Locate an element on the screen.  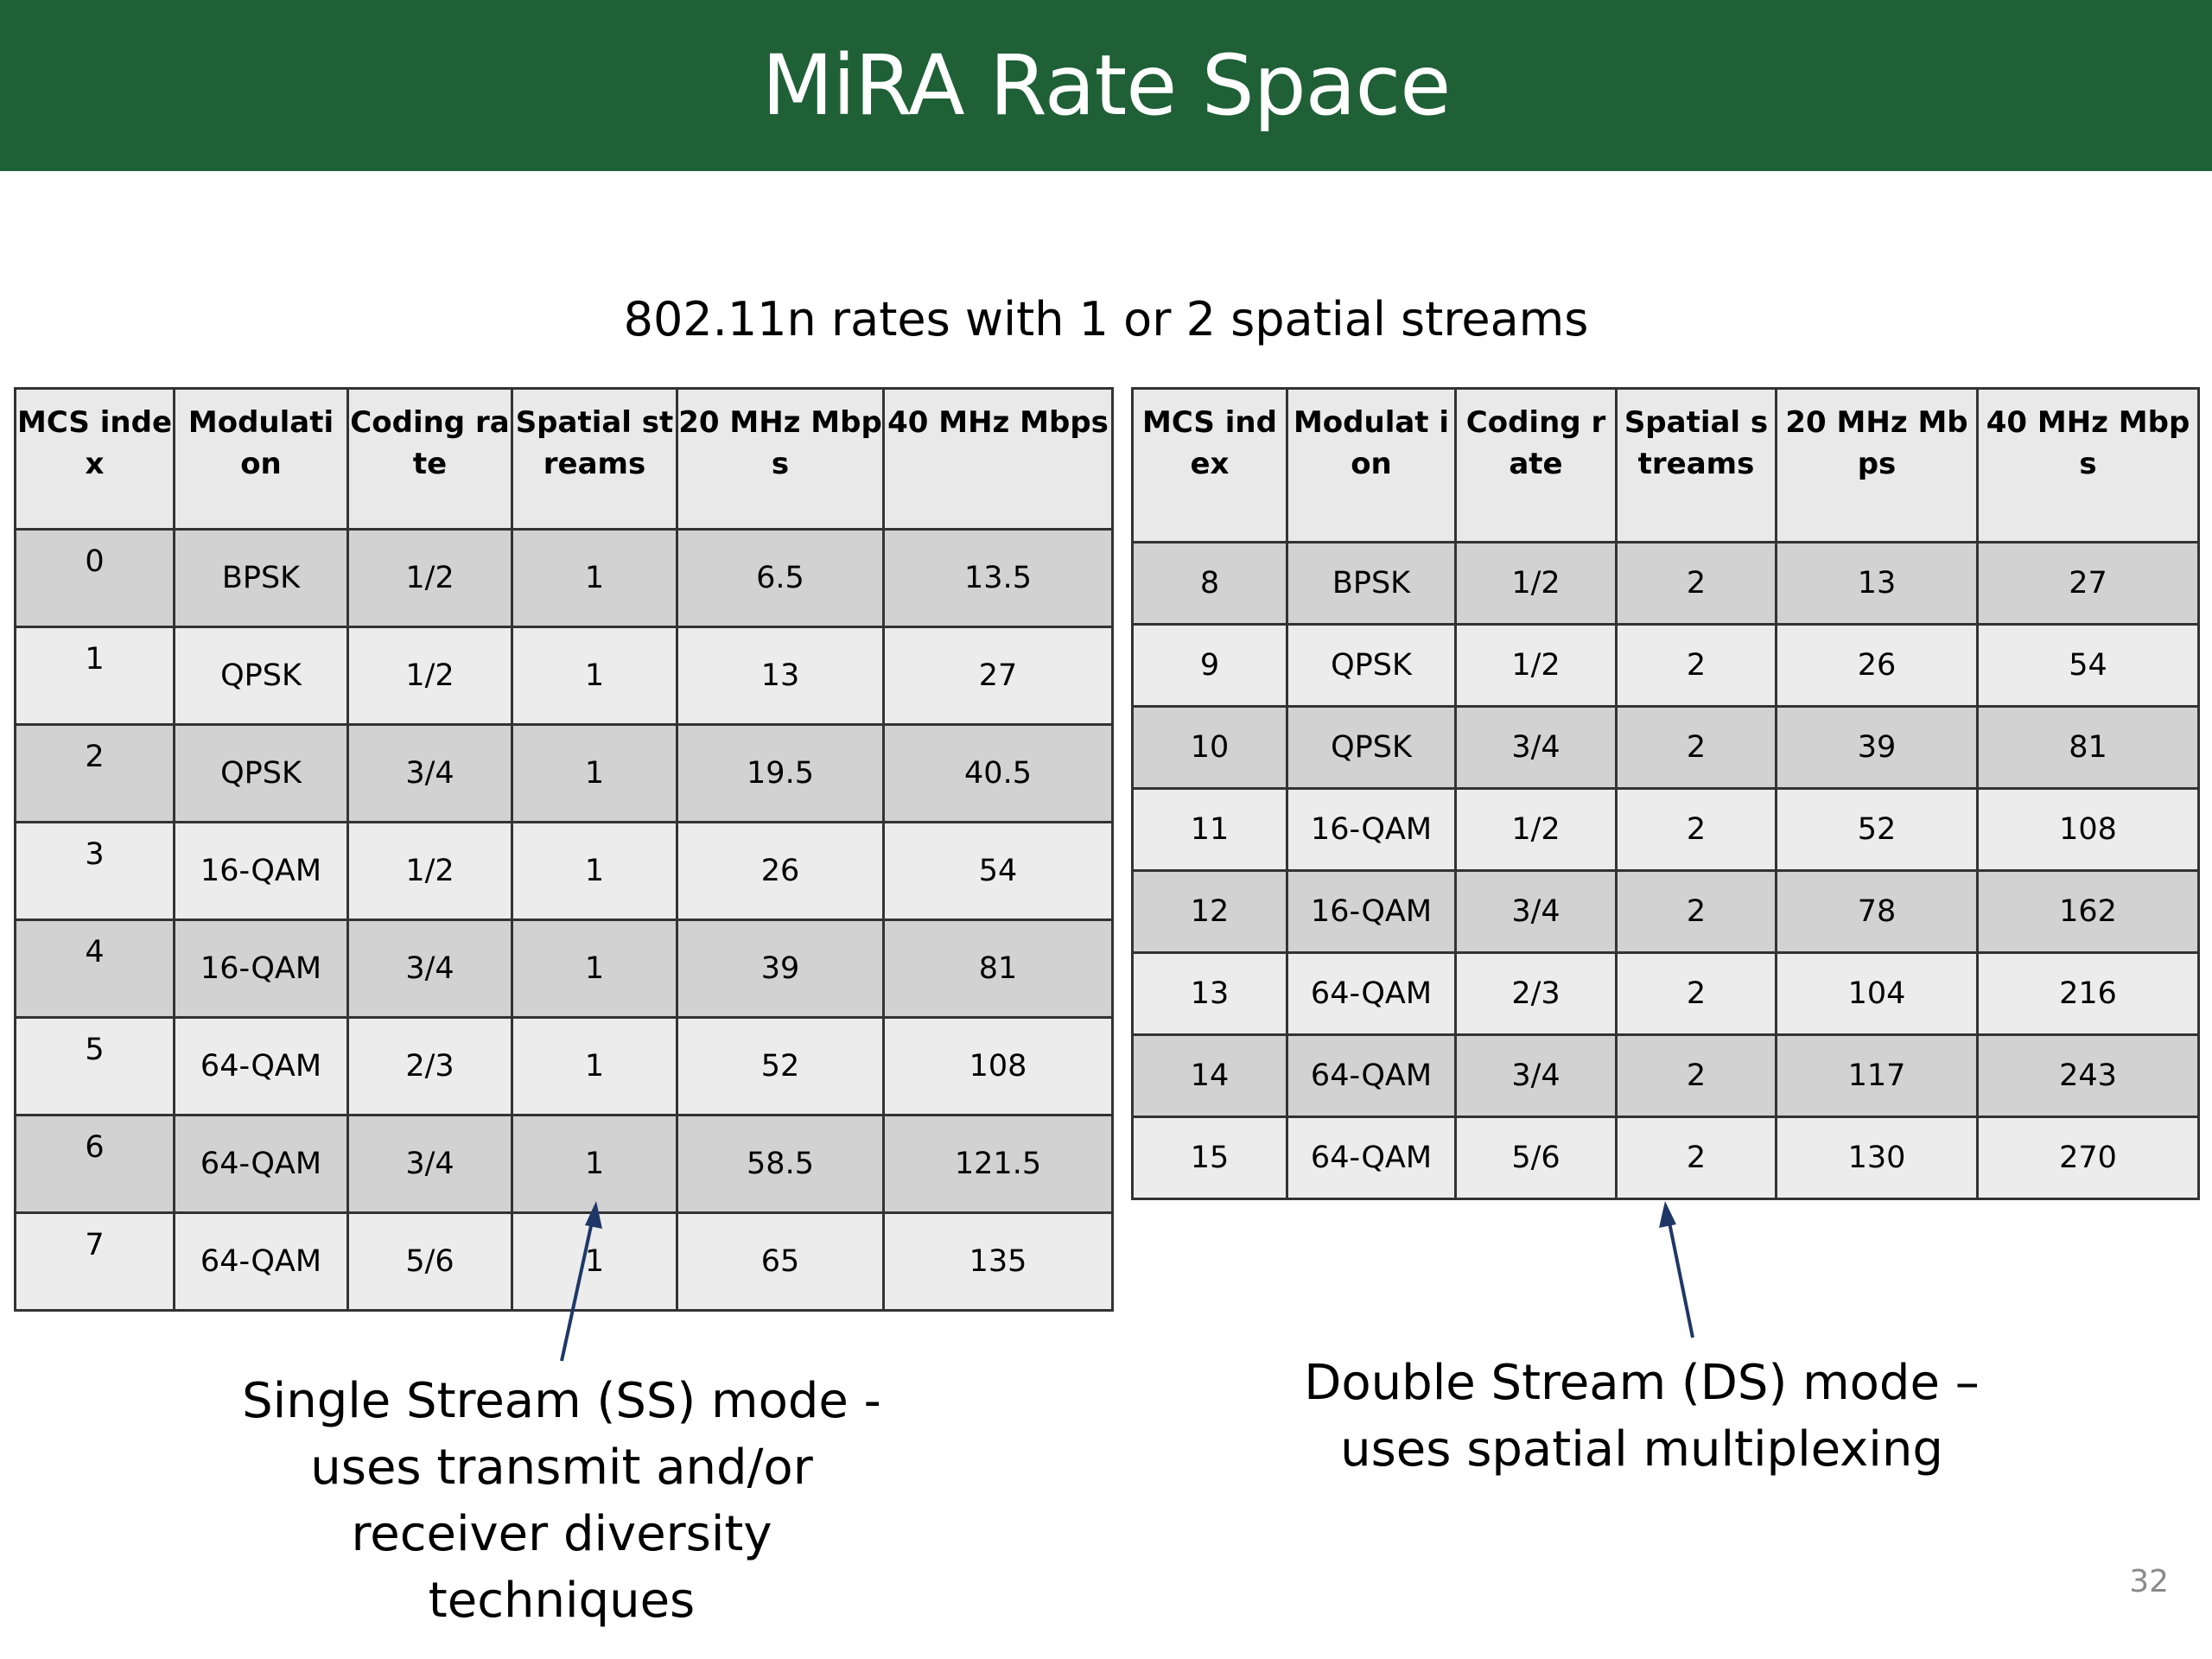
table-row: 2 QPSK 3/4 1 19.5 40.5 is located at coordinates (564, 773).